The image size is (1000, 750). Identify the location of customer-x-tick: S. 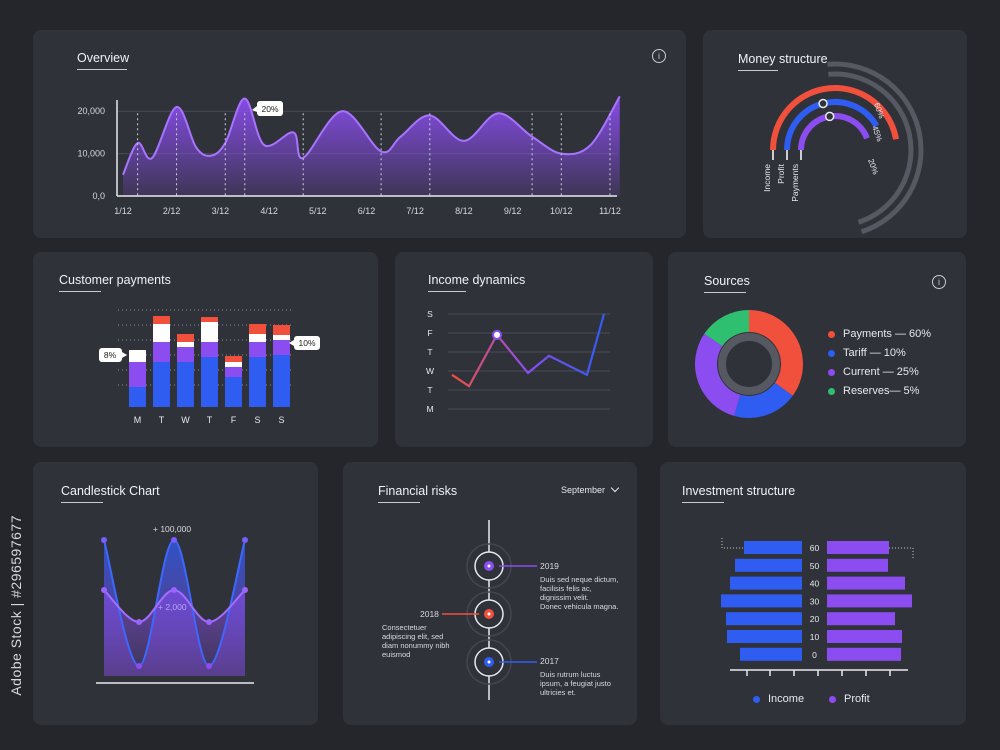
(281, 420).